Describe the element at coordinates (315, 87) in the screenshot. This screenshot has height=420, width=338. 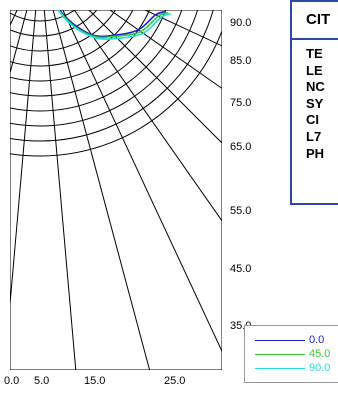
I see `info-line: NC` at that location.